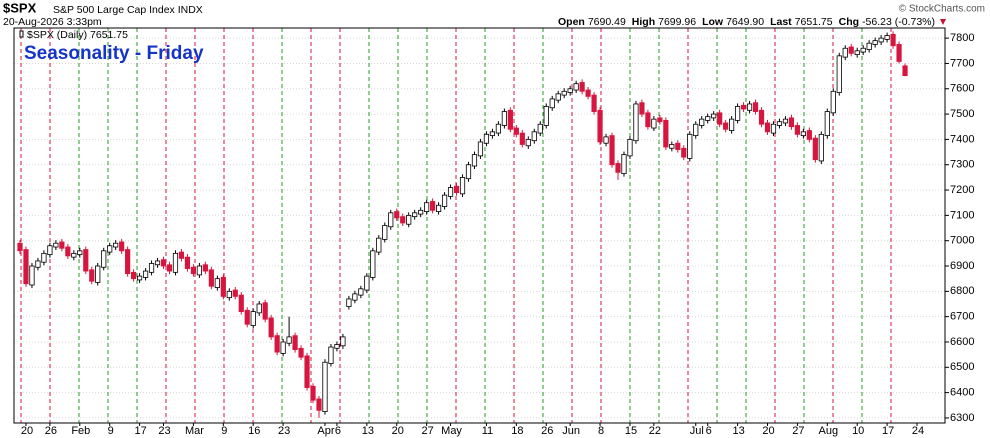 This screenshot has width=990, height=438. I want to click on x-tick-label: 27, so click(428, 431).